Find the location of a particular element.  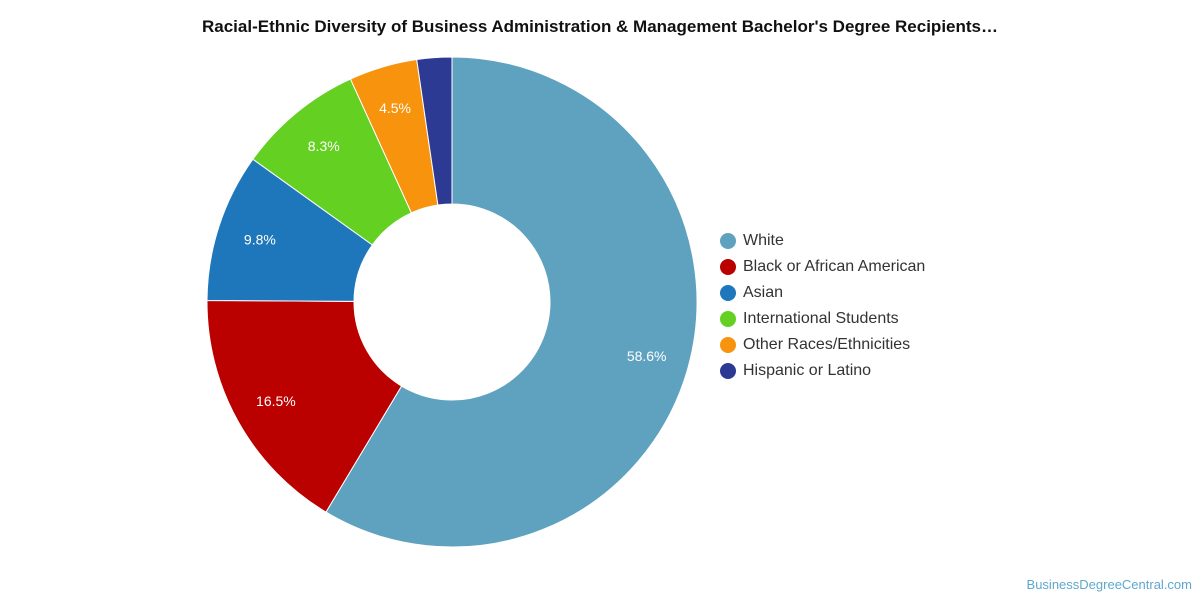

legend-item-asian: Asian is located at coordinates (822, 293).